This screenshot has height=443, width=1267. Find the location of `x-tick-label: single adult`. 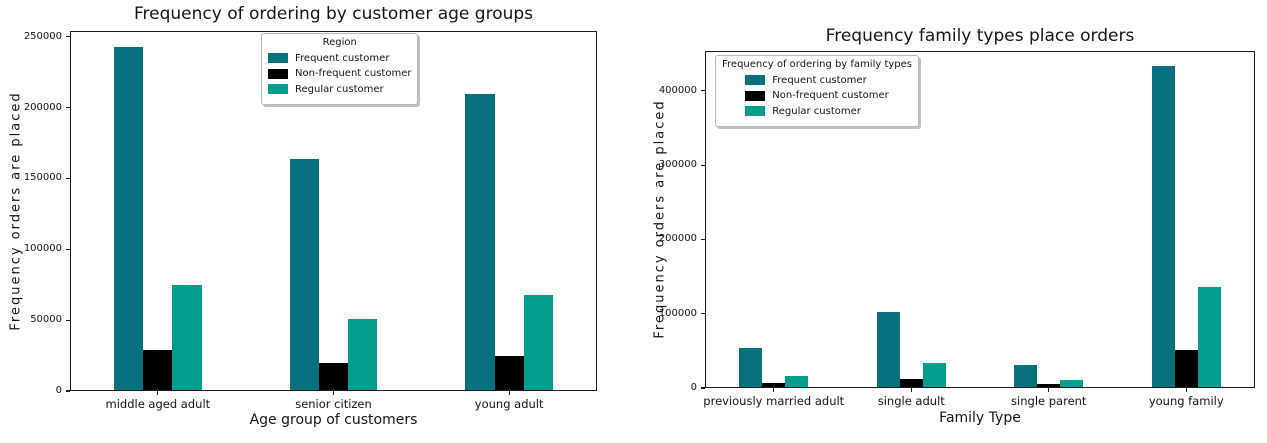

x-tick-label: single adult is located at coordinates (911, 401).